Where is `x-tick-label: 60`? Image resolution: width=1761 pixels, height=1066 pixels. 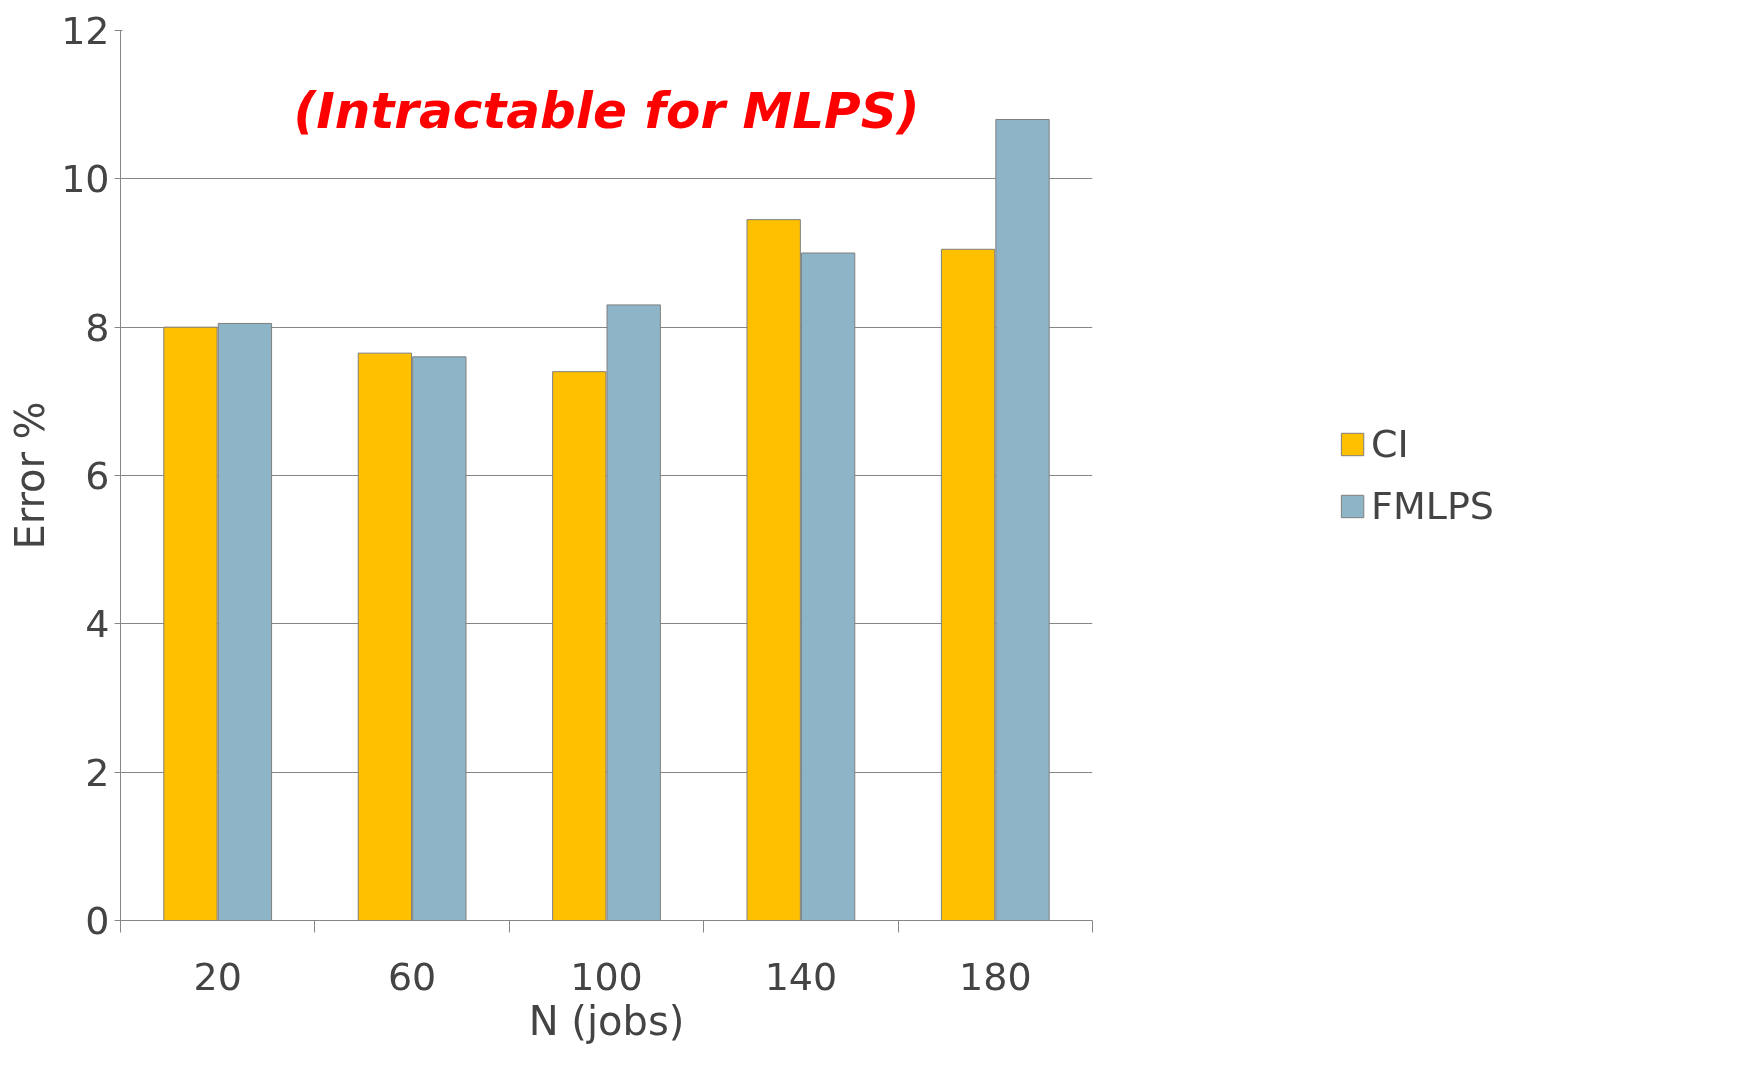 x-tick-label: 60 is located at coordinates (412, 976).